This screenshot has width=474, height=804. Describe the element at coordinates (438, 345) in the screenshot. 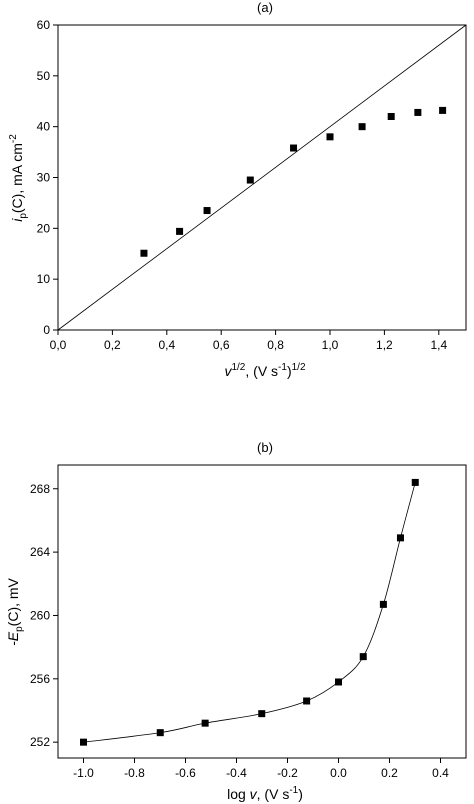

I see `a-x-tick-label: 1,4` at that location.